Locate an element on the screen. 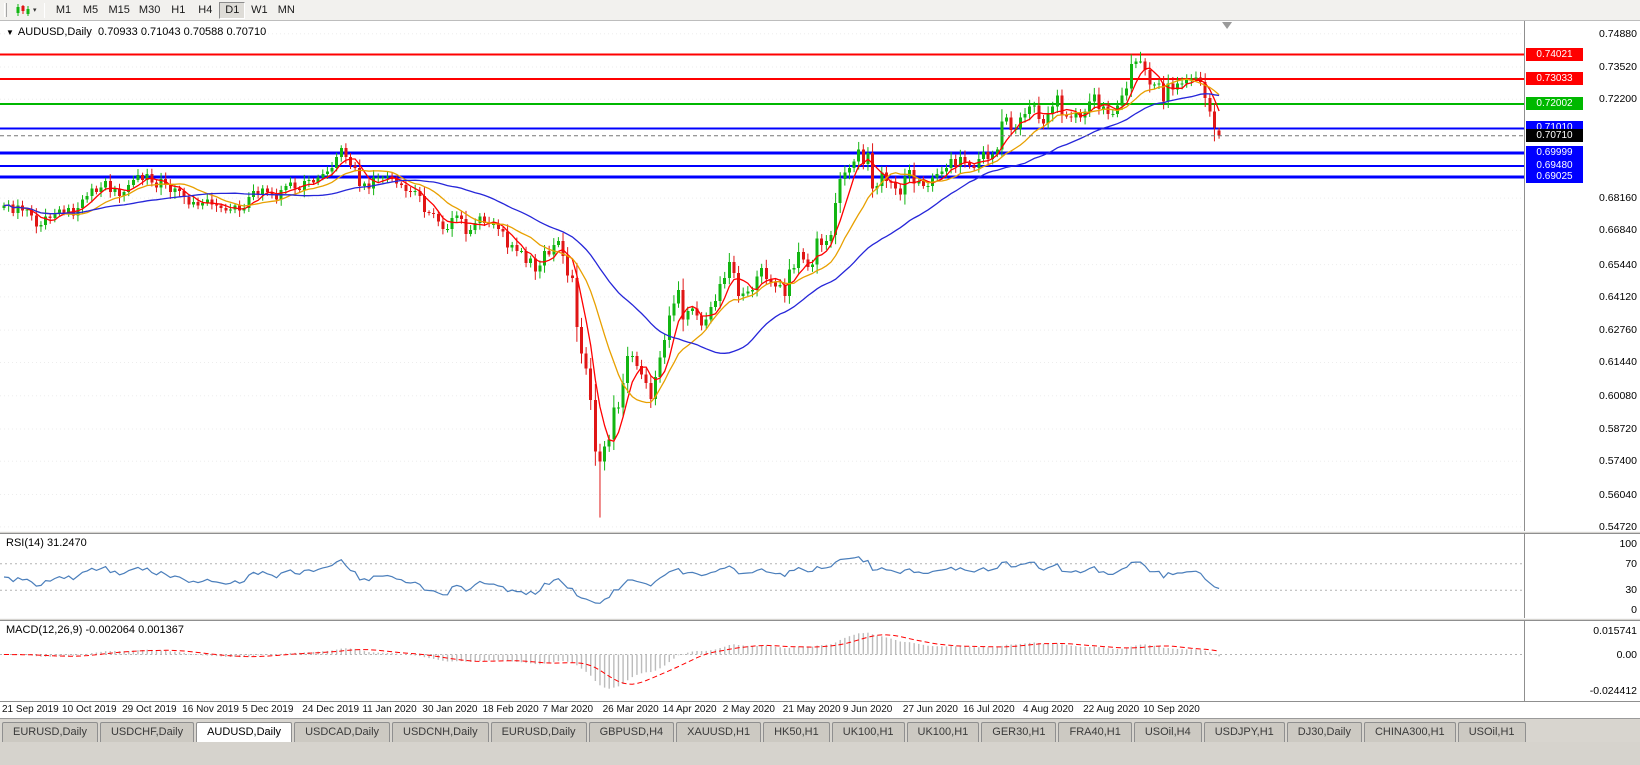 The height and width of the screenshot is (765, 1640). chart-tab-usoil-h4: USOil,H4 is located at coordinates (1167, 732).